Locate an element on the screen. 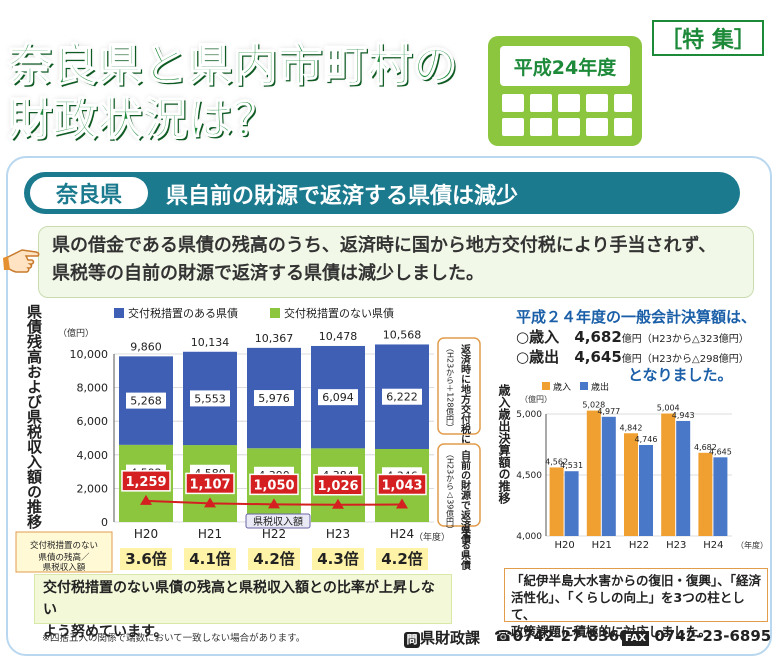  right-title: 平成２４年度の一般会計決算額は、 is located at coordinates (636, 317).